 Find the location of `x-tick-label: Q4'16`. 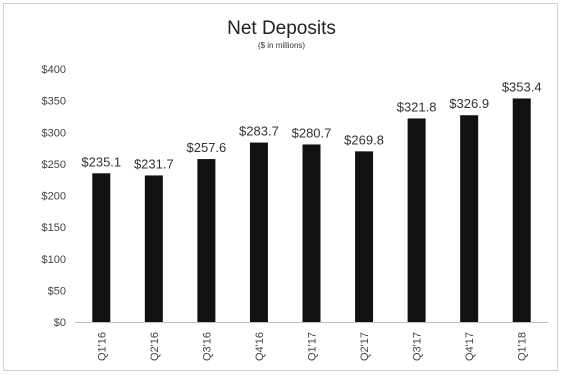

x-tick-label: Q4'16 is located at coordinates (260, 346).